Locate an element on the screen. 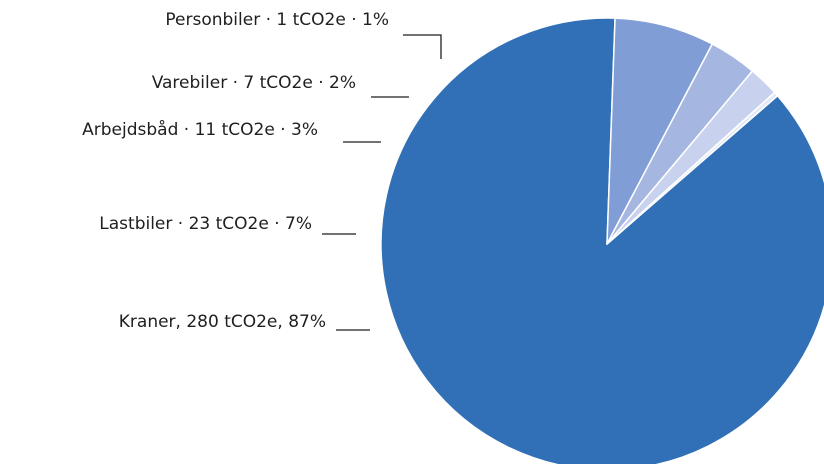 This screenshot has width=824, height=464. slice-label-lastbiler: Lastbiler · 23 tCO2e · 7% is located at coordinates (205, 224).